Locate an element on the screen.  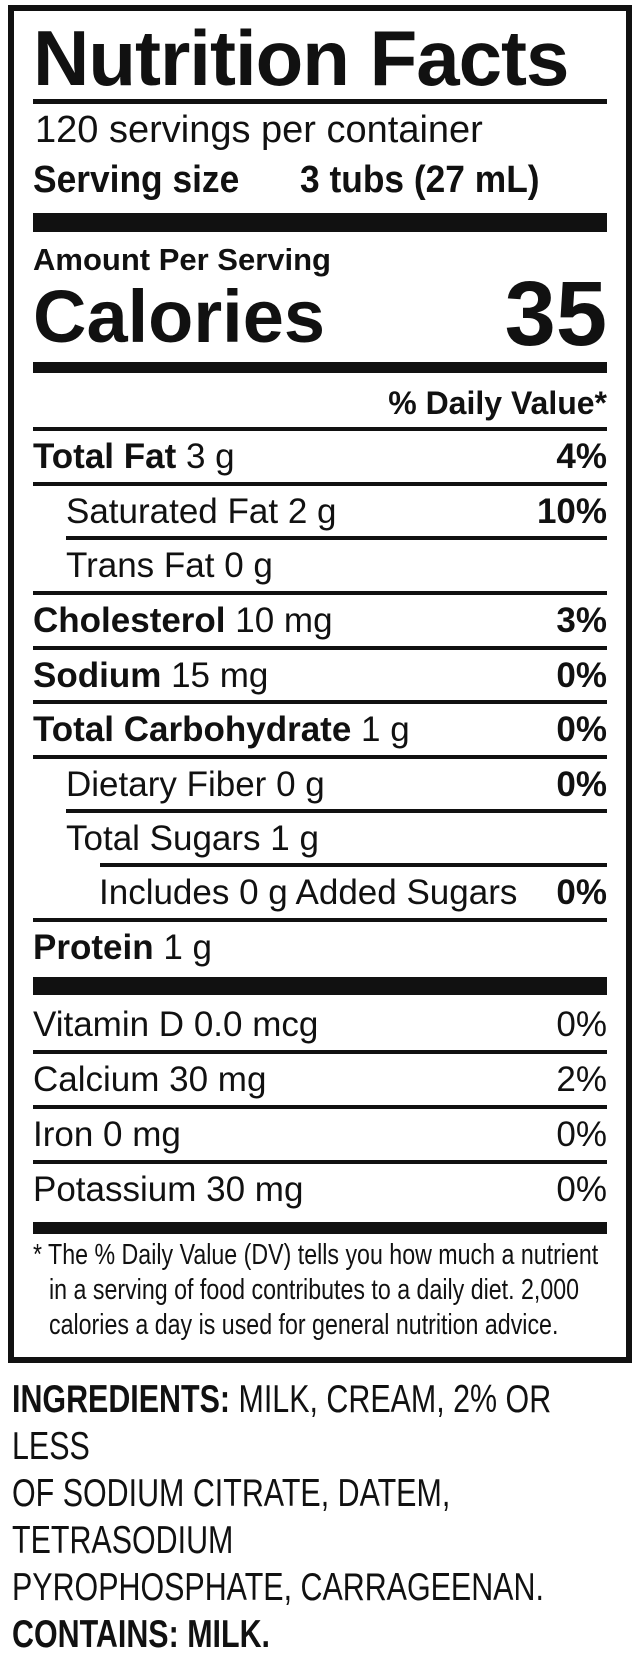
nutrient-name: Total Carbohydrate is located at coordinates (192, 729).